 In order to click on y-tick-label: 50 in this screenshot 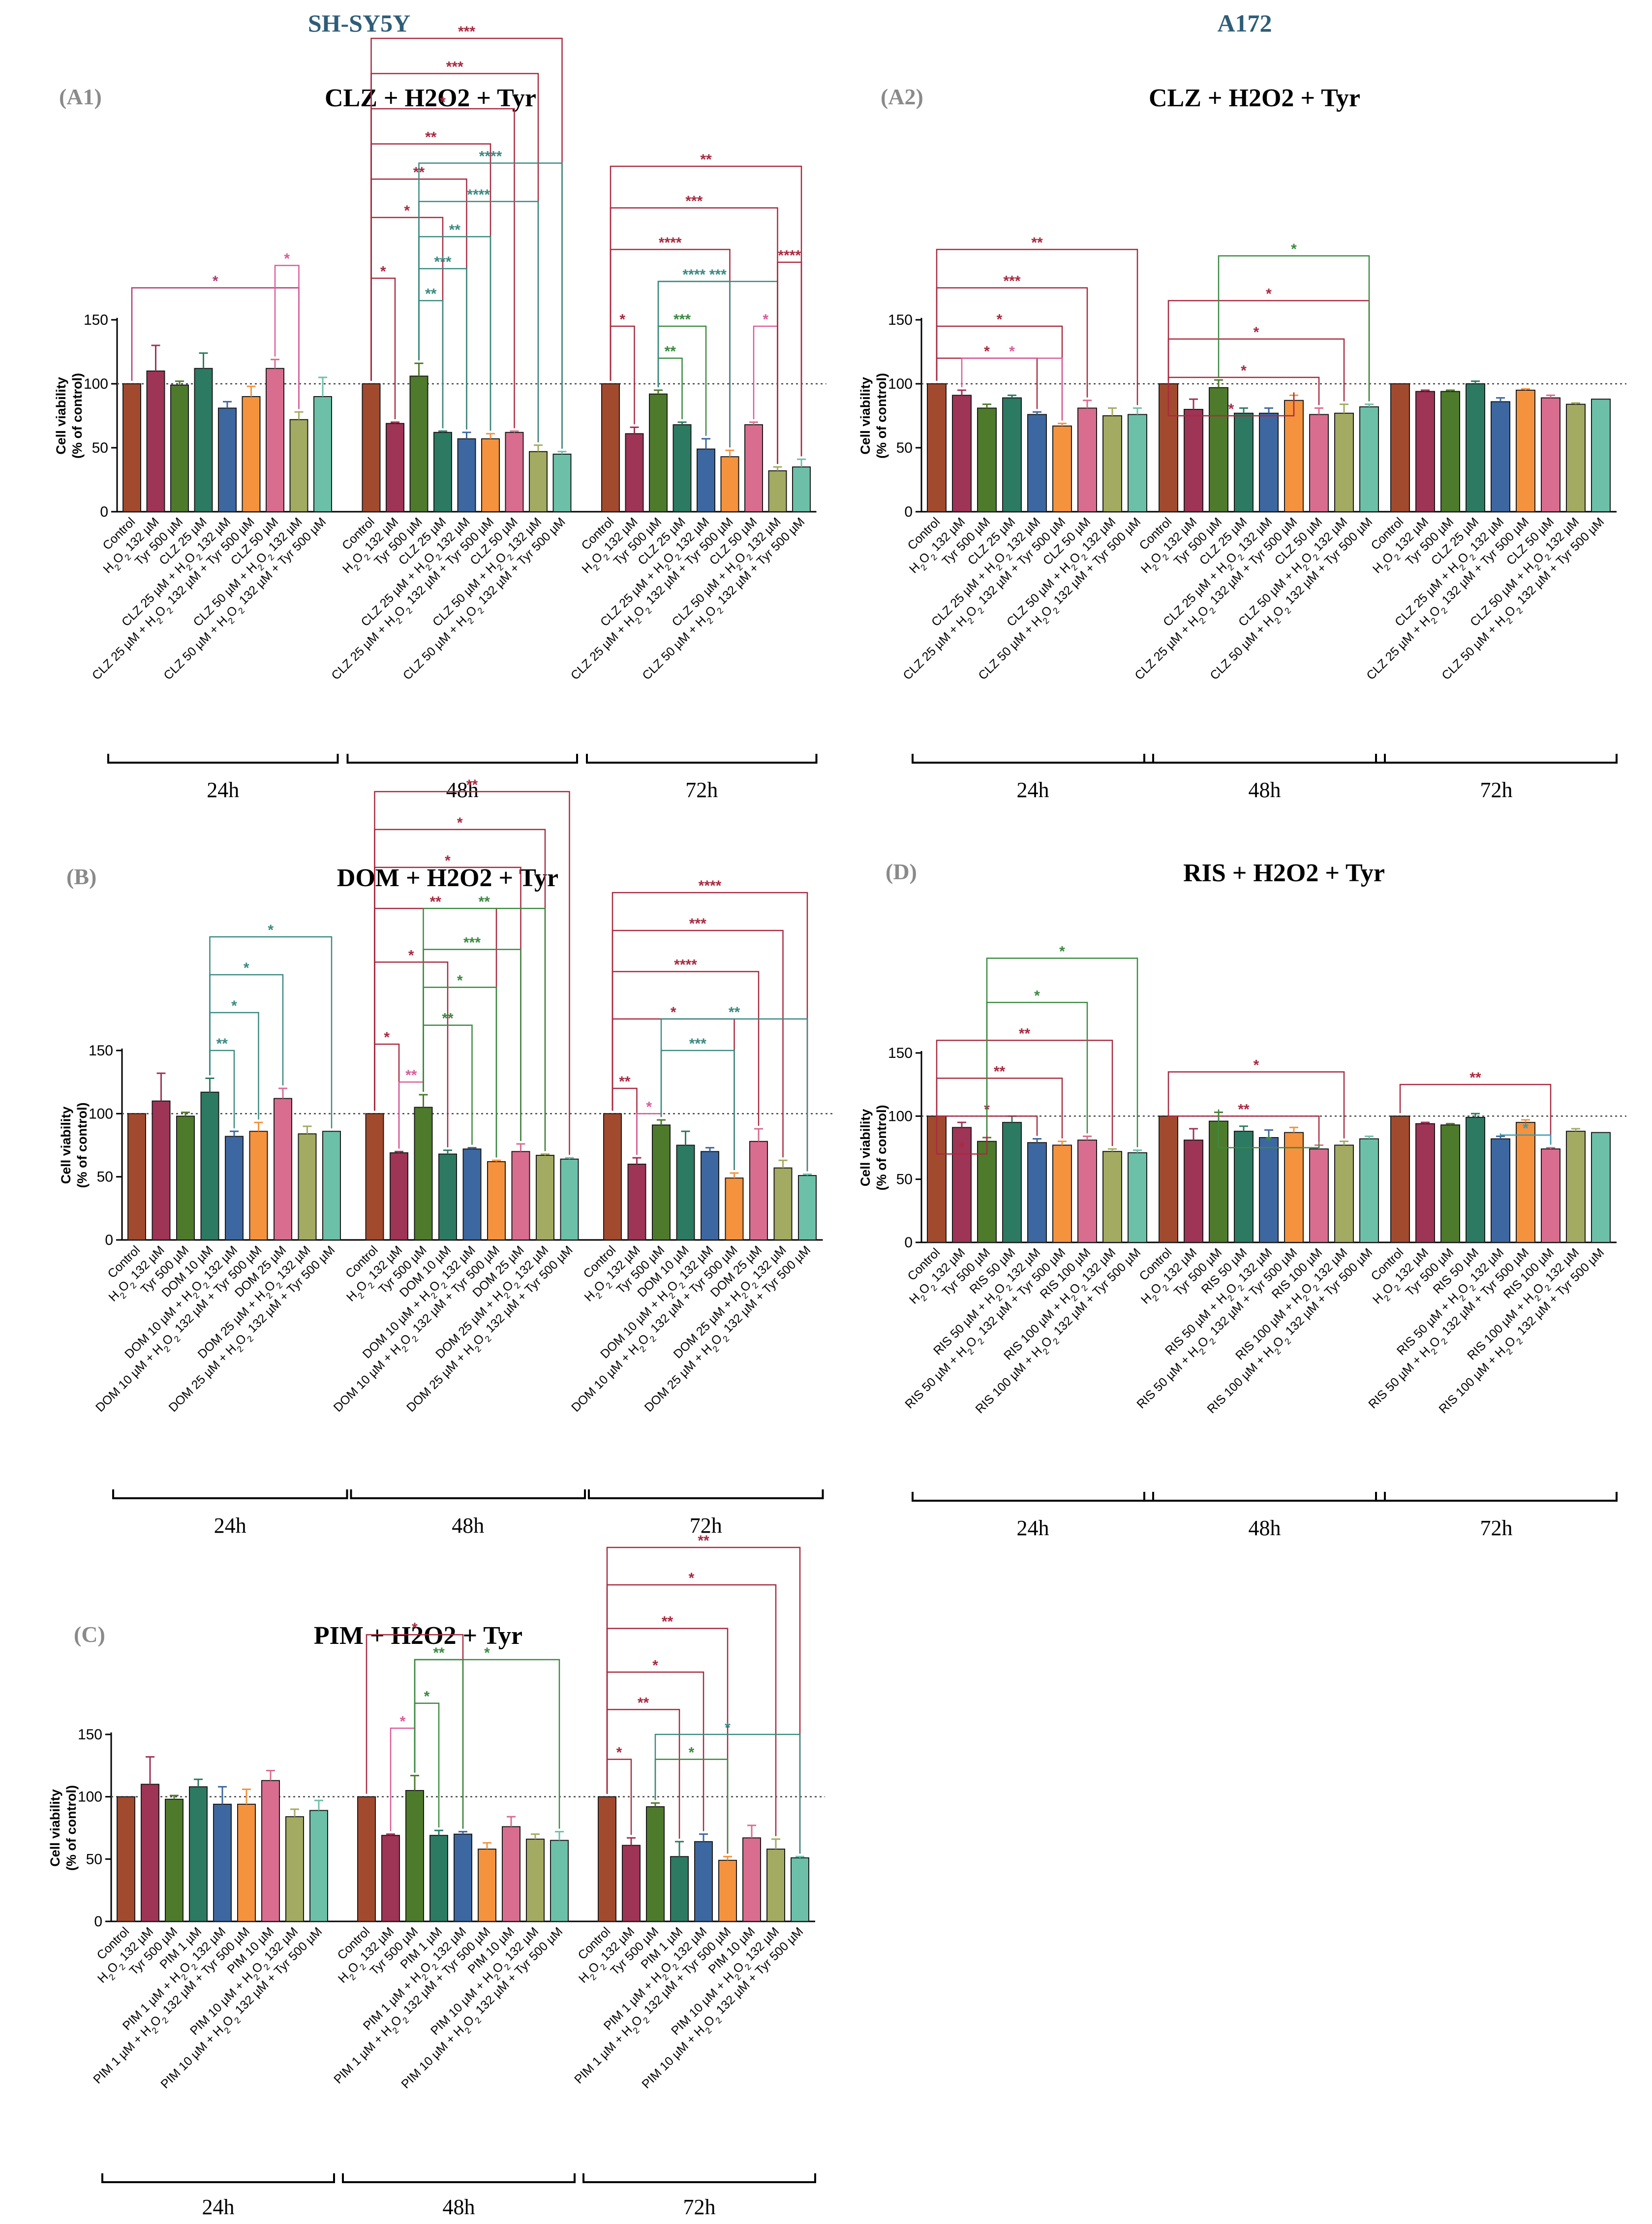, I will do `click(105, 1177)`.